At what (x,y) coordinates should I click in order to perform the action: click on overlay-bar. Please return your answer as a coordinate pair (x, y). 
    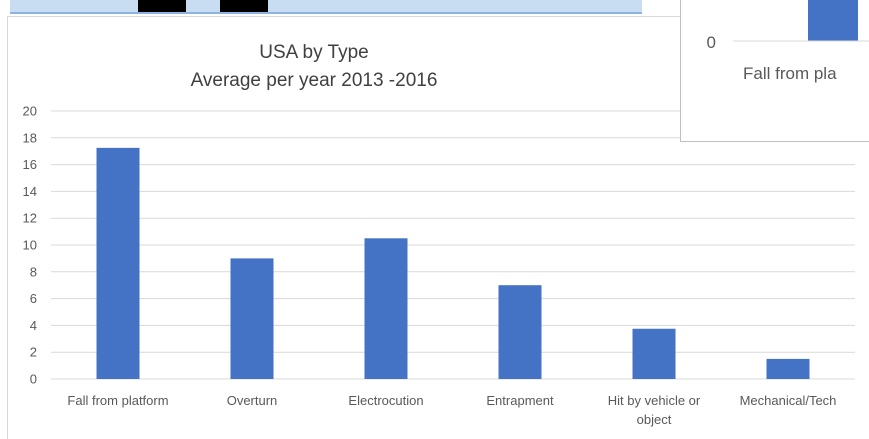
    Looking at the image, I should click on (833, 20).